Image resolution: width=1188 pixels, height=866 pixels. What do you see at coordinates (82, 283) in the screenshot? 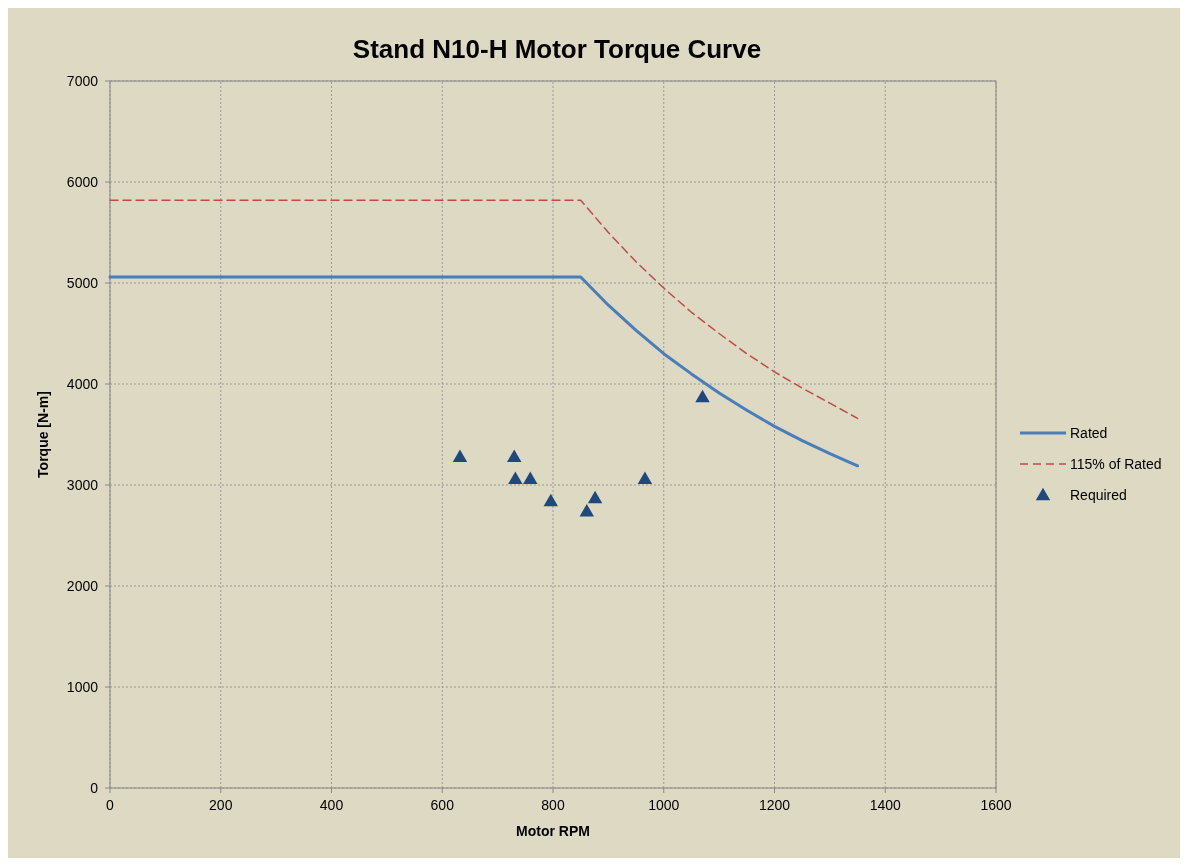
I see `y-tick-label: 5000` at bounding box center [82, 283].